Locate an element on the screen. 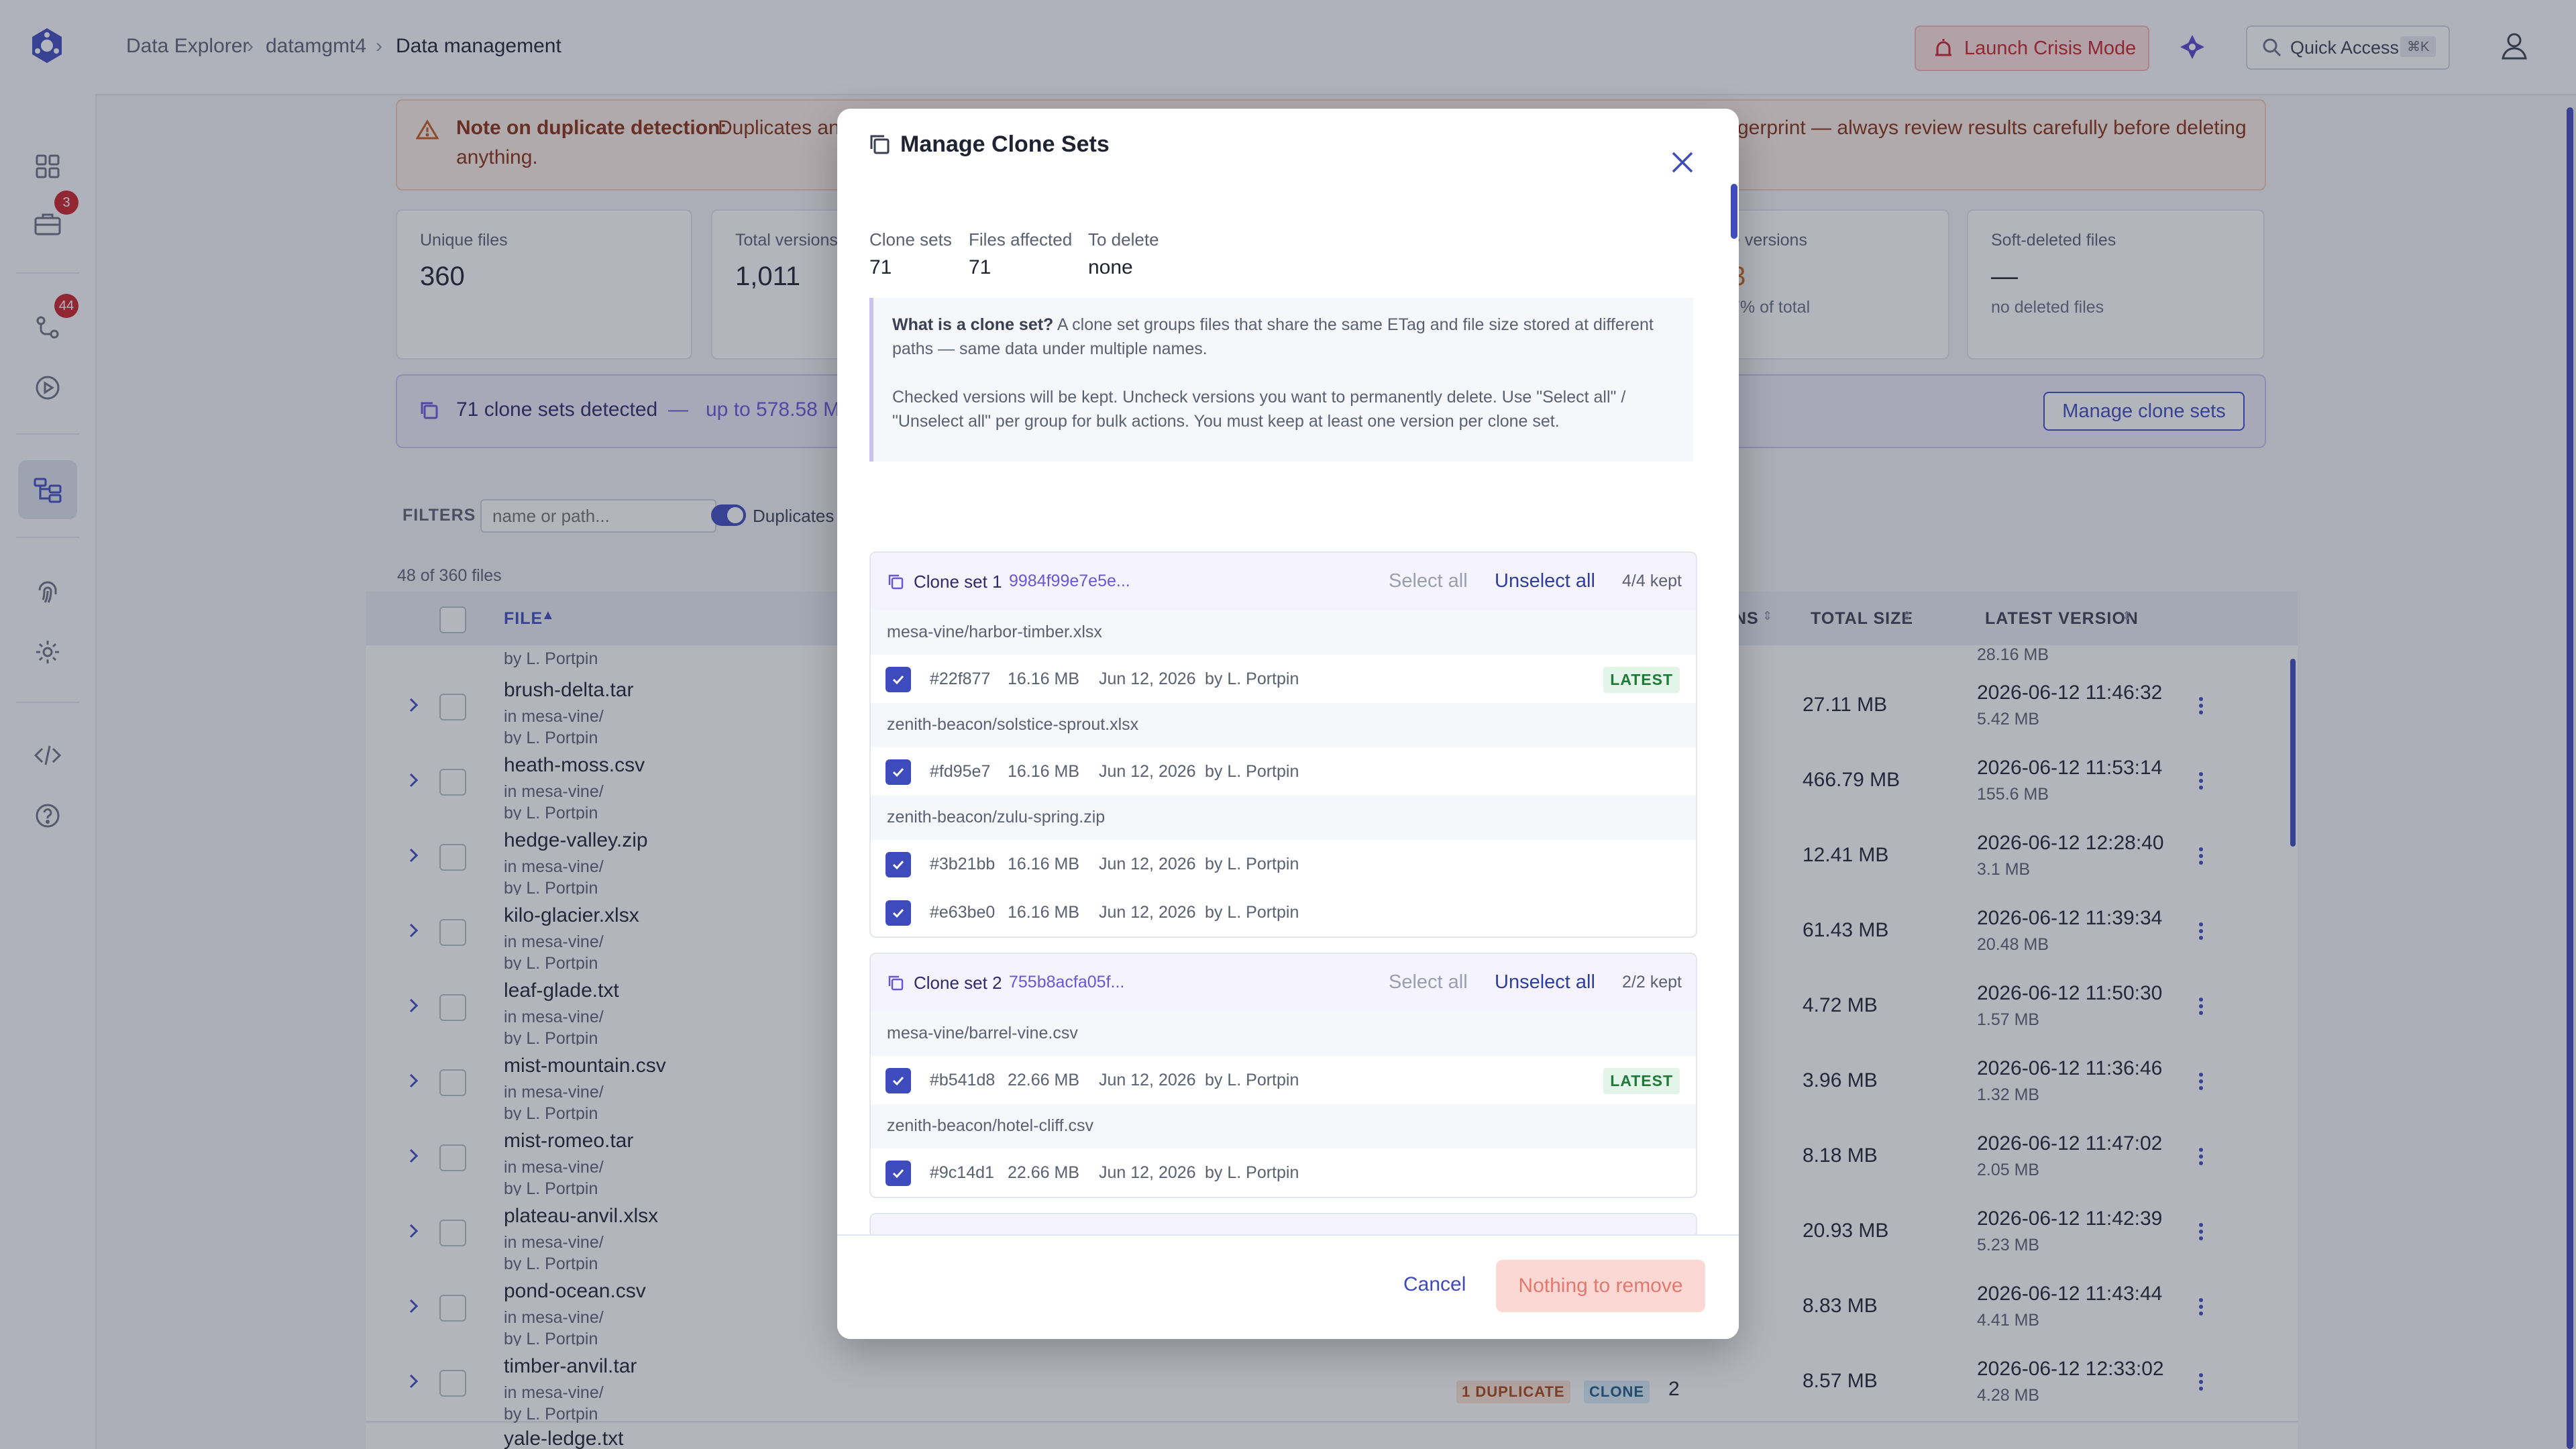 This screenshot has width=2576, height=1449. copy-icon is located at coordinates (895, 982).